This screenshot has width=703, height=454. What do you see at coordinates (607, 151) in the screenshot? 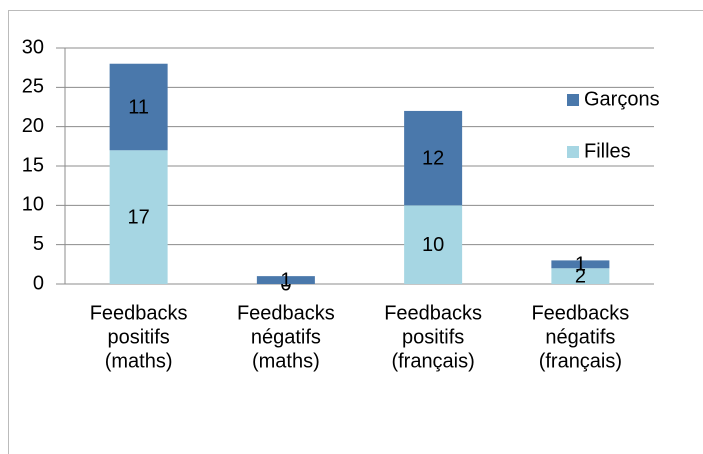
I see `legend-label: Filles` at bounding box center [607, 151].